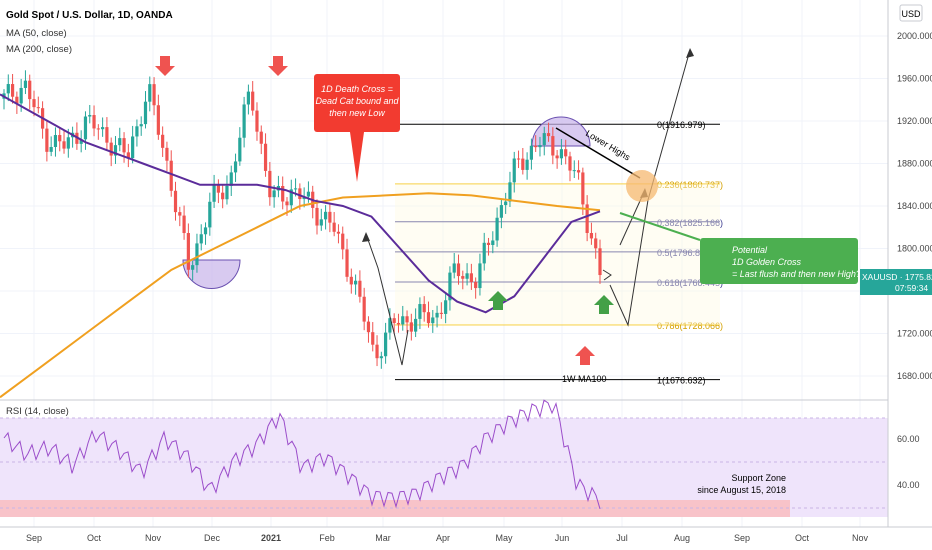 The height and width of the screenshot is (550, 932). Describe the element at coordinates (914, 121) in the screenshot. I see `price-tick: 1920.000` at that location.